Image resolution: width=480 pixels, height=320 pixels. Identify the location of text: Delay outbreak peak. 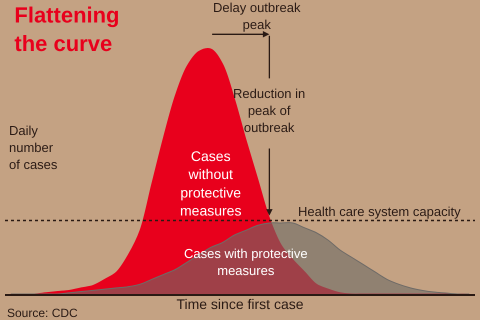
(257, 16).